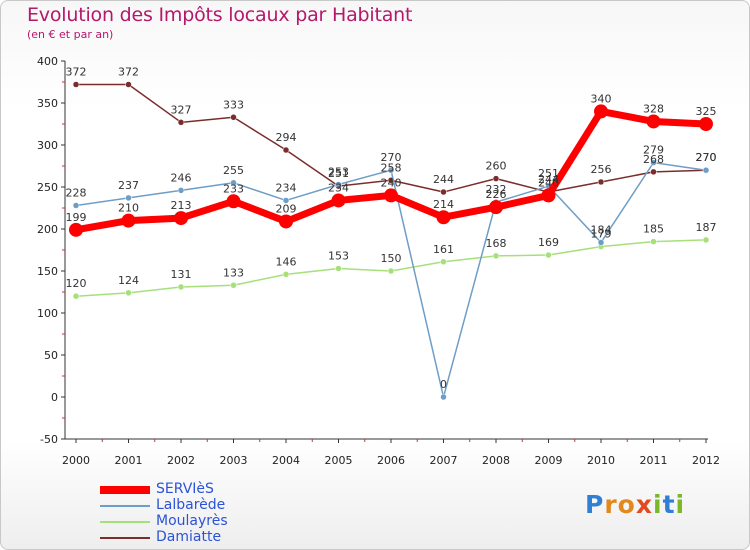 The width and height of the screenshot is (750, 550). I want to click on logo-letter: t, so click(669, 504).